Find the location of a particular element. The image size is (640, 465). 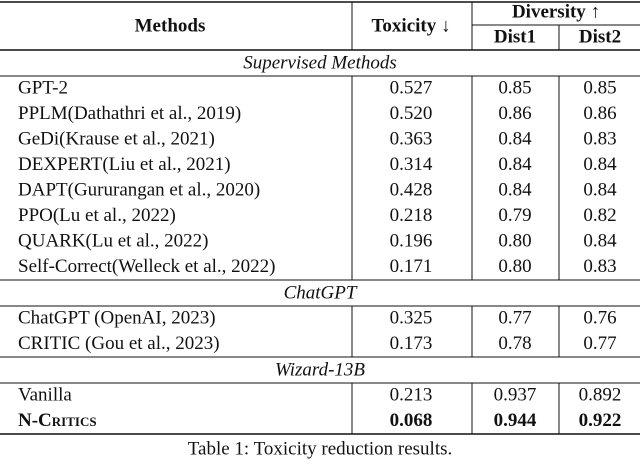

header: Methods is located at coordinates (170, 25).